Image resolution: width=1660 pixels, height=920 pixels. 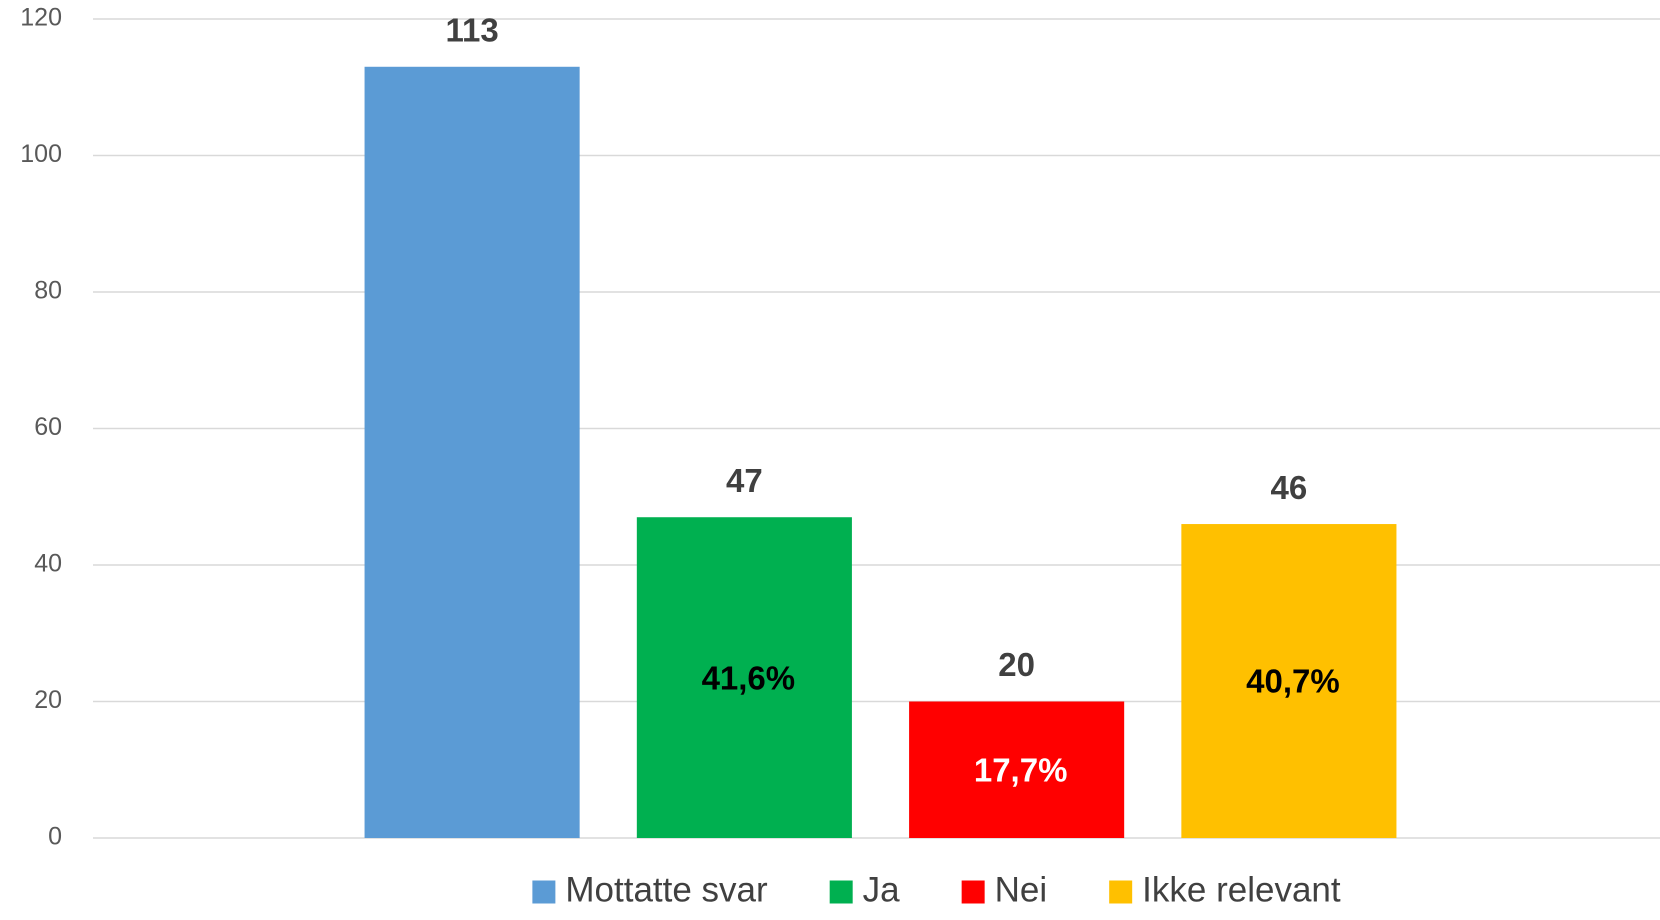 What do you see at coordinates (666, 889) in the screenshot?
I see `legend-label: Mottatte svar` at bounding box center [666, 889].